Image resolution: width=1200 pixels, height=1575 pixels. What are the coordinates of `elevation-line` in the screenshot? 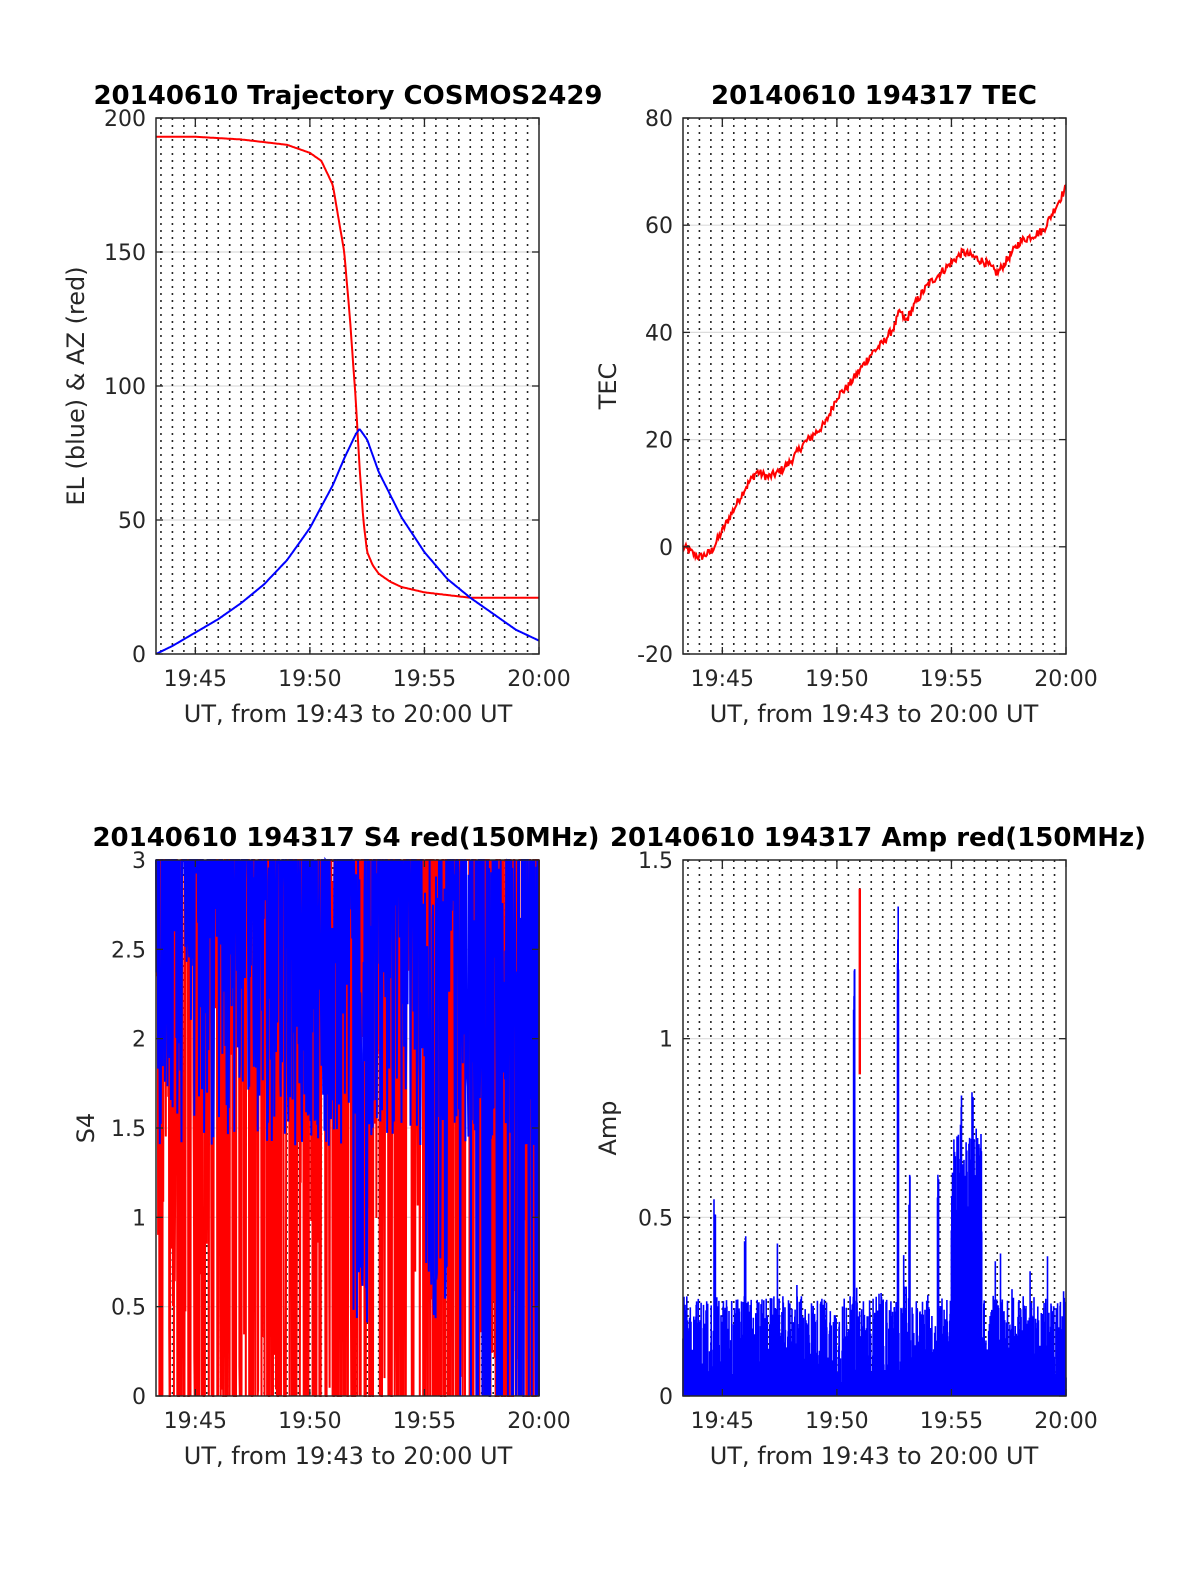 It's located at (347, 541).